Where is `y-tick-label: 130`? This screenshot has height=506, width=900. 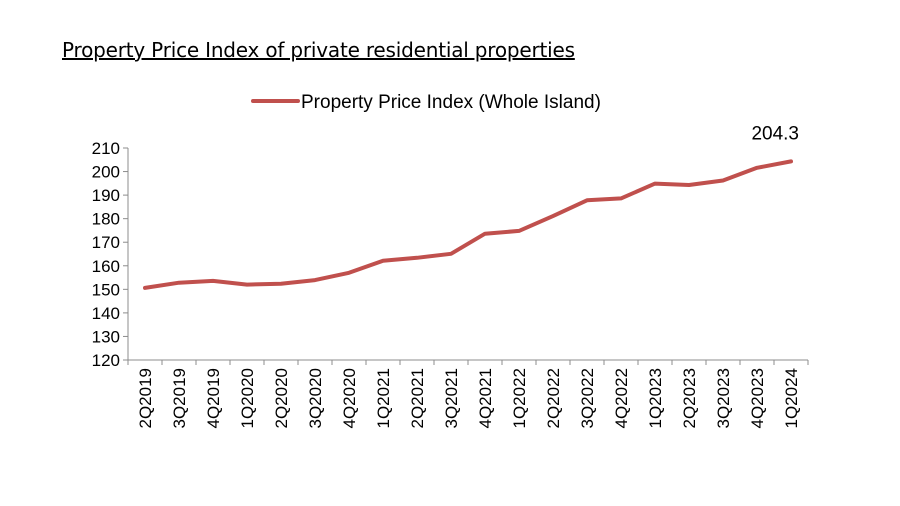 y-tick-label: 130 is located at coordinates (106, 336).